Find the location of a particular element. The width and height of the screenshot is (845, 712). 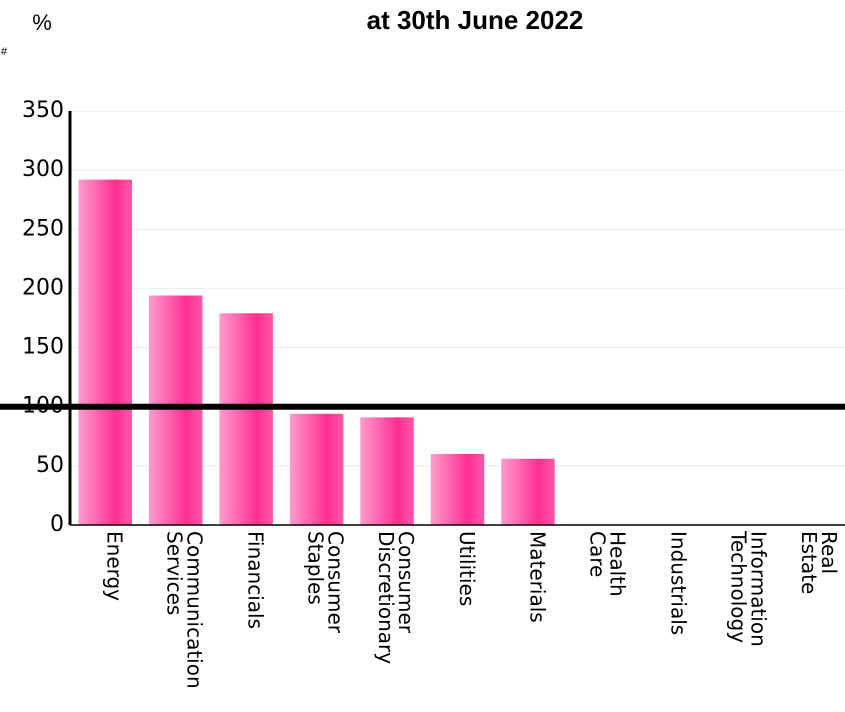

y-tick-label: 250 is located at coordinates (43, 228).